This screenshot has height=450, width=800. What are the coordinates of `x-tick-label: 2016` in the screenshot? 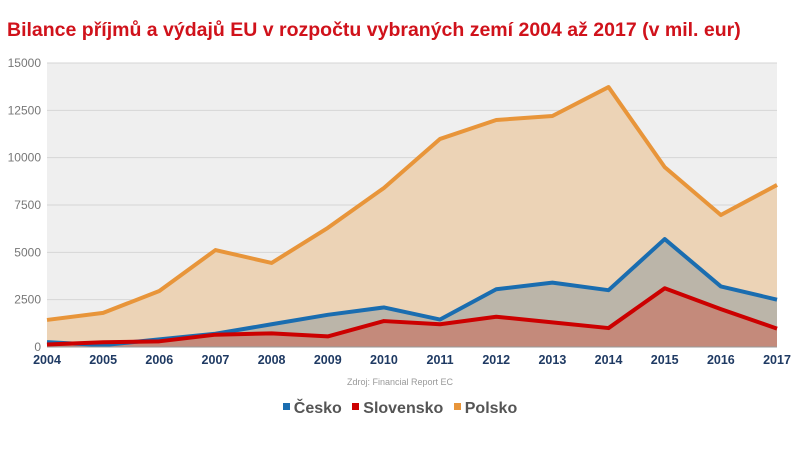 It's located at (721, 360).